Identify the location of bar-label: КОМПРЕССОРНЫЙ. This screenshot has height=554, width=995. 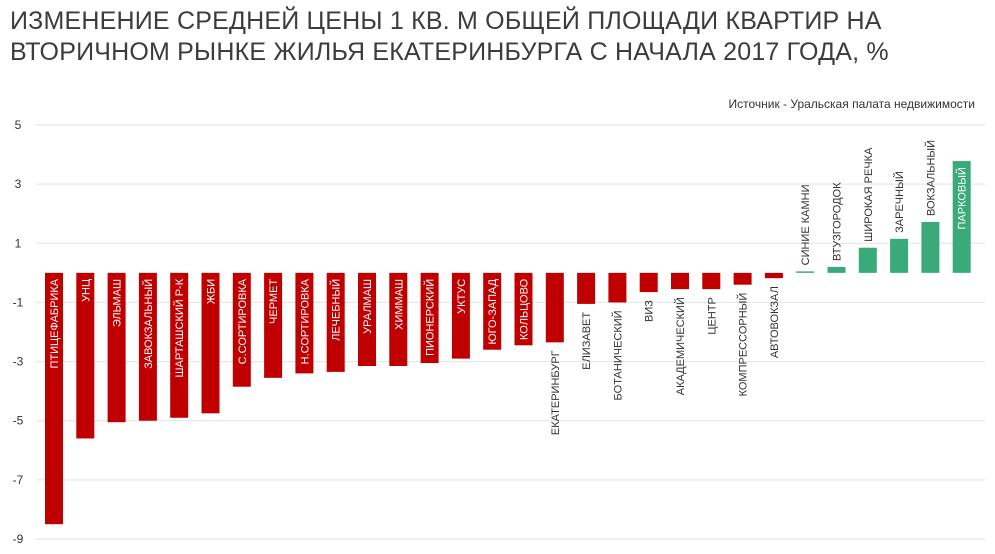
(743, 345).